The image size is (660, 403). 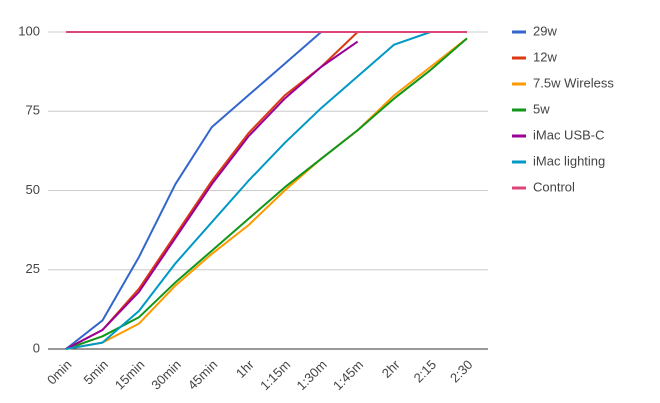 I want to click on x-tick-label: 2:15, so click(x=425, y=371).